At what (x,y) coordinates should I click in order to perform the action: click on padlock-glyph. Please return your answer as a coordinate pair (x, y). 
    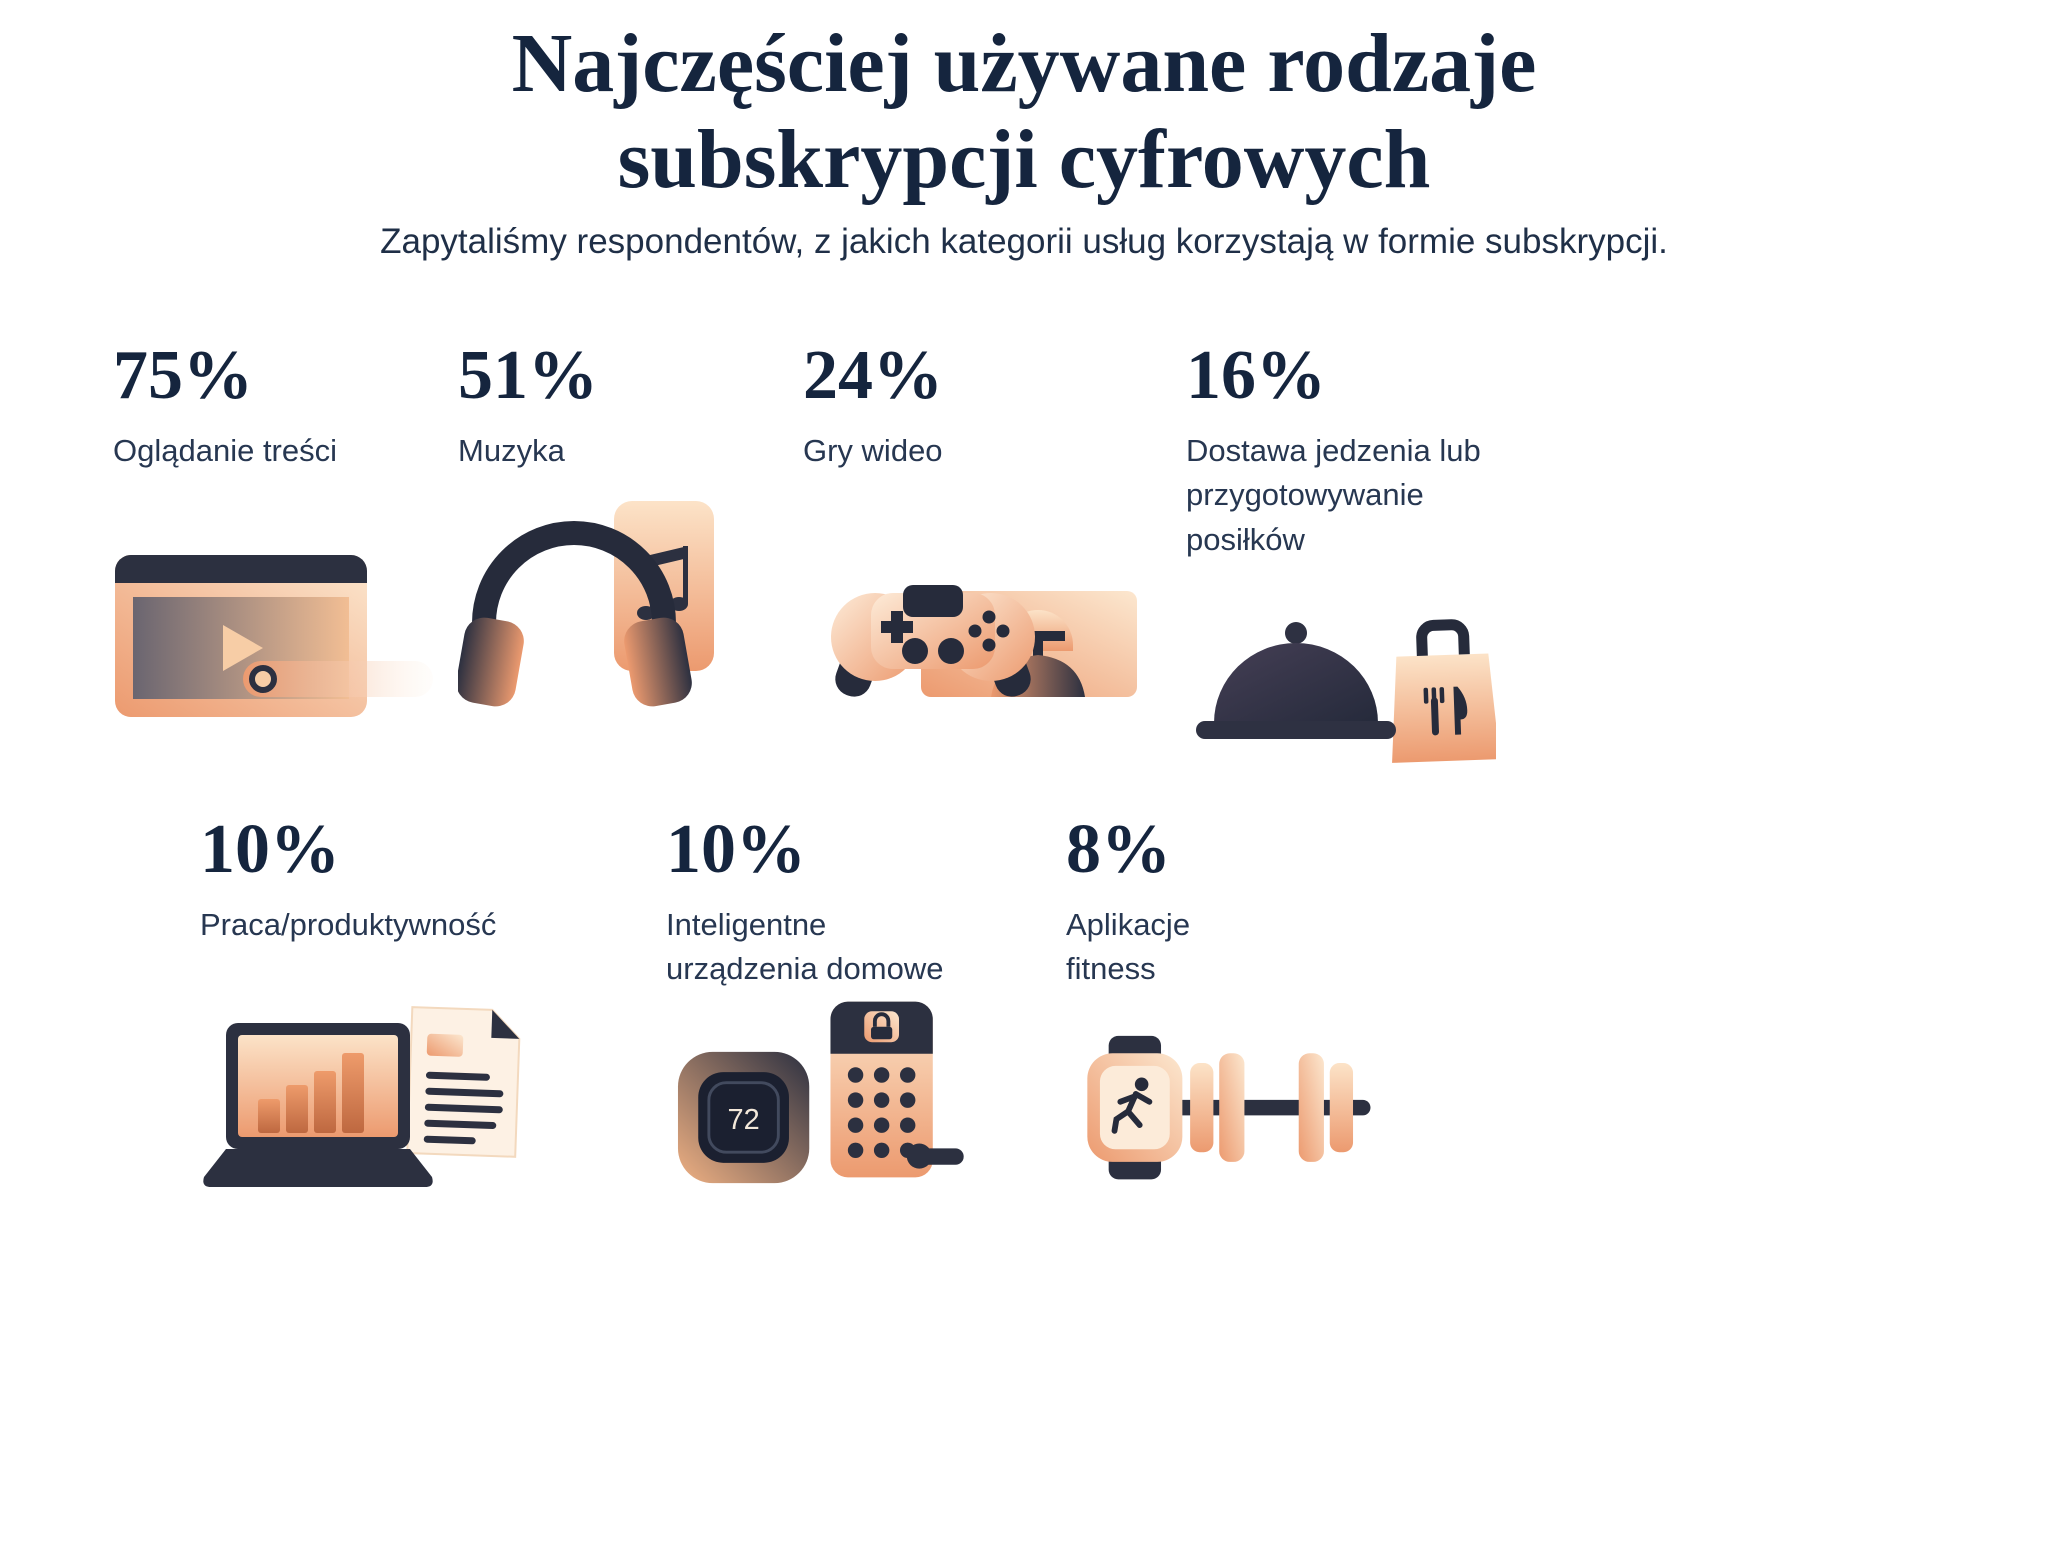
    Looking at the image, I should click on (881, 1020).